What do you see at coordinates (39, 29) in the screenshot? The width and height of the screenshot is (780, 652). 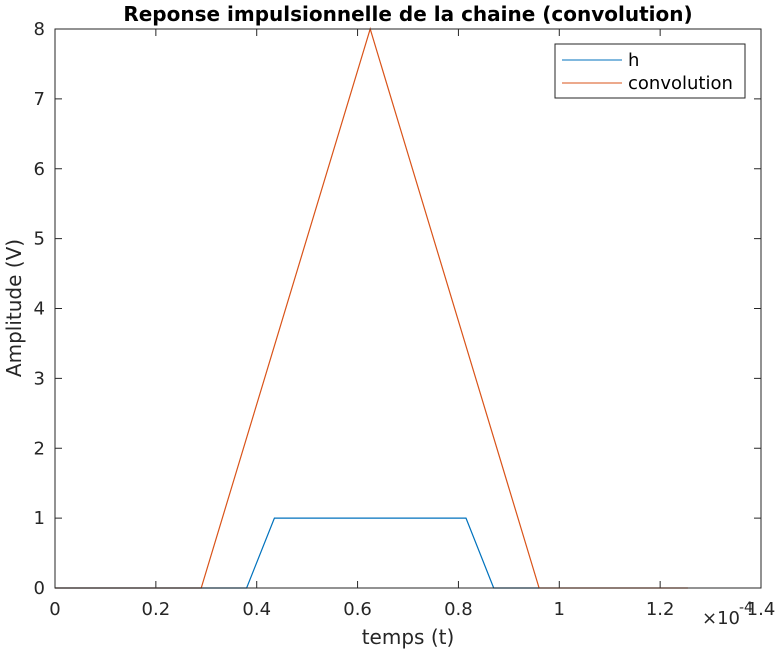 I see `y-tick-label: 8` at bounding box center [39, 29].